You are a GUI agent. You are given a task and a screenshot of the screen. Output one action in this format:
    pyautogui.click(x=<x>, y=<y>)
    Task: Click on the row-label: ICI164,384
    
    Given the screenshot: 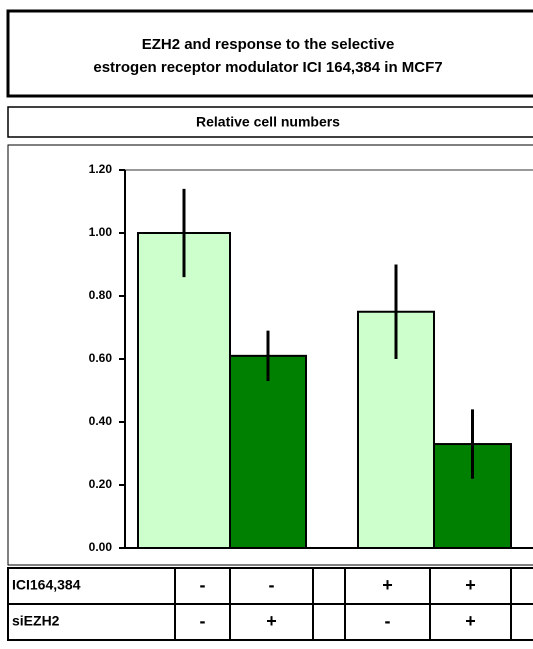 What is the action you would take?
    pyautogui.click(x=46, y=585)
    